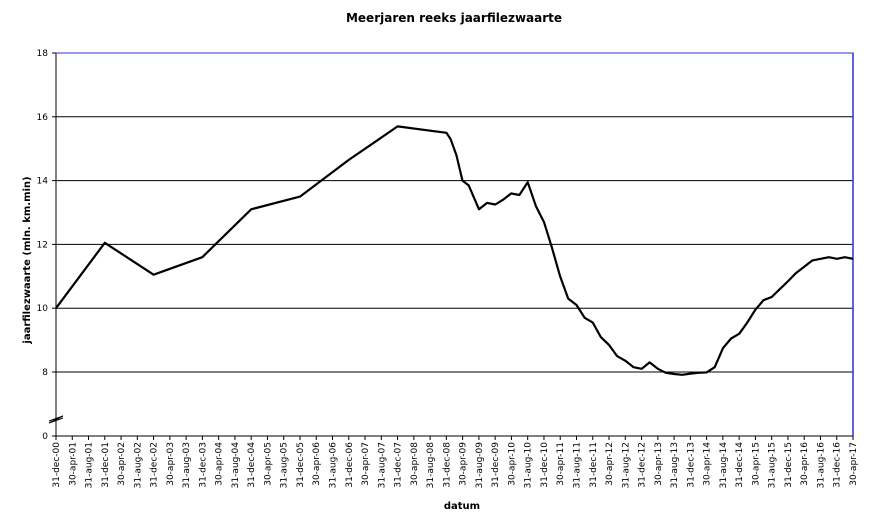  Describe the element at coordinates (317, 464) in the screenshot. I see `x-tick-label: 30-apr-06` at that location.